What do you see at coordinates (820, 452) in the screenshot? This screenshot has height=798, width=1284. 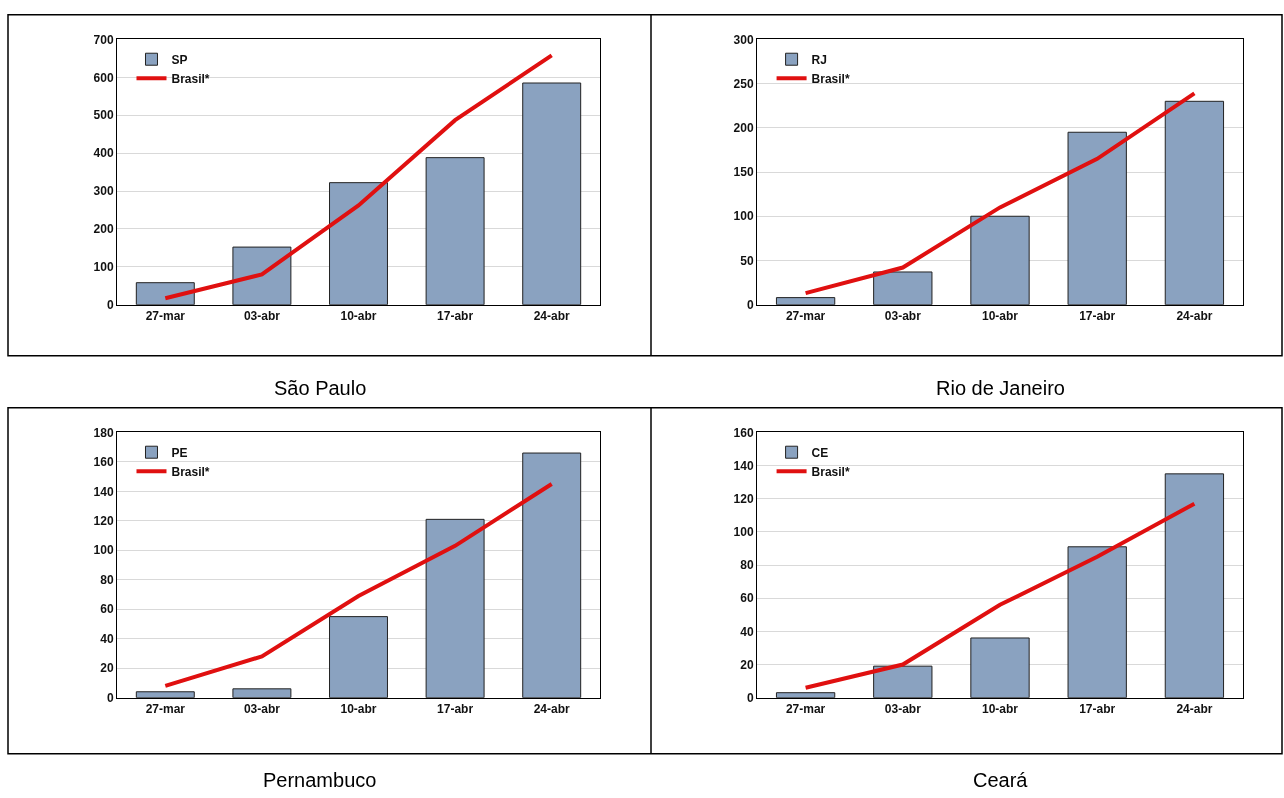 I see `legend-label: CE` at bounding box center [820, 452].